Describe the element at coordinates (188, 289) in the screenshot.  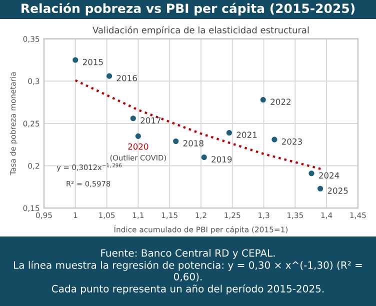
I see `text: Cada punto representa un año del período 2015-2025.` at that location.